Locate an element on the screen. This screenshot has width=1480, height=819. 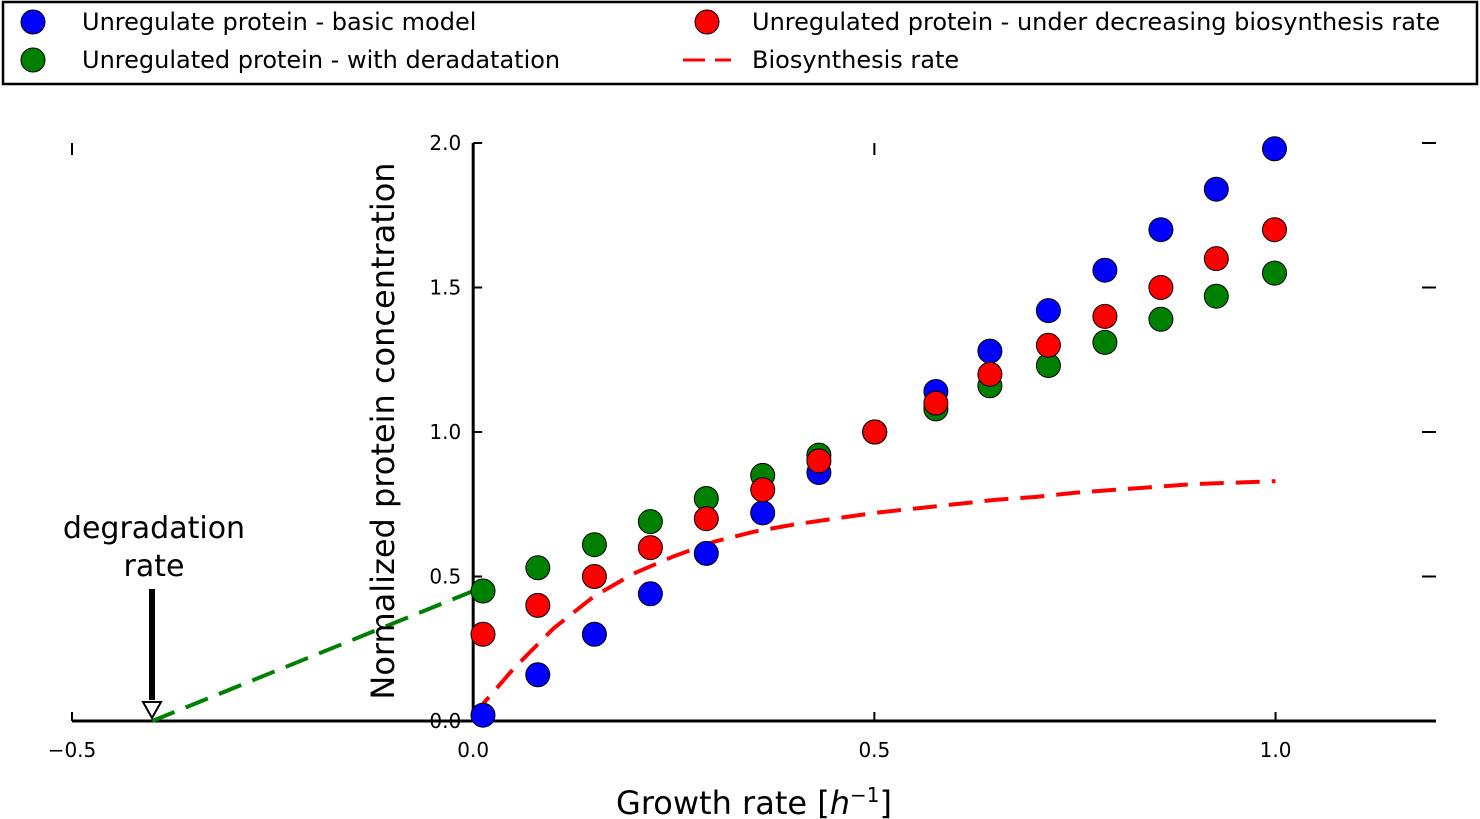
legend-label-basic: Unregulate protein - basic model is located at coordinates (279, 22).